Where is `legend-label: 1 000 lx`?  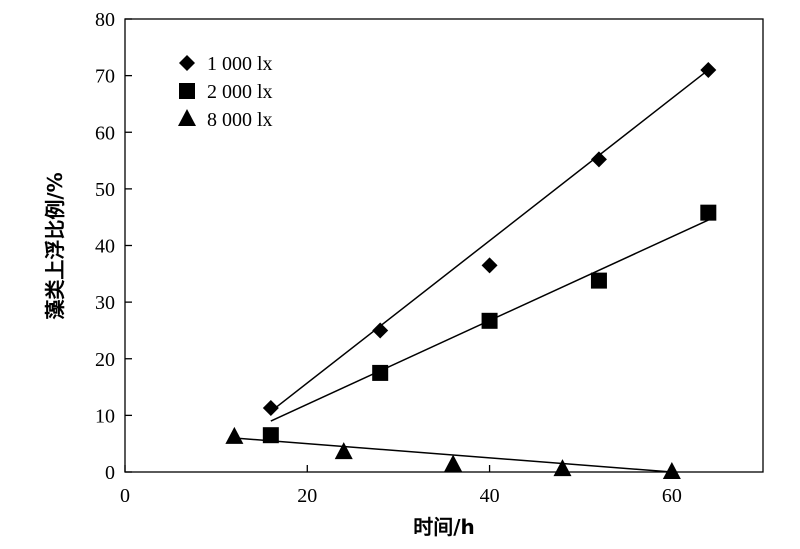
legend-label: 1 000 lx is located at coordinates (240, 64).